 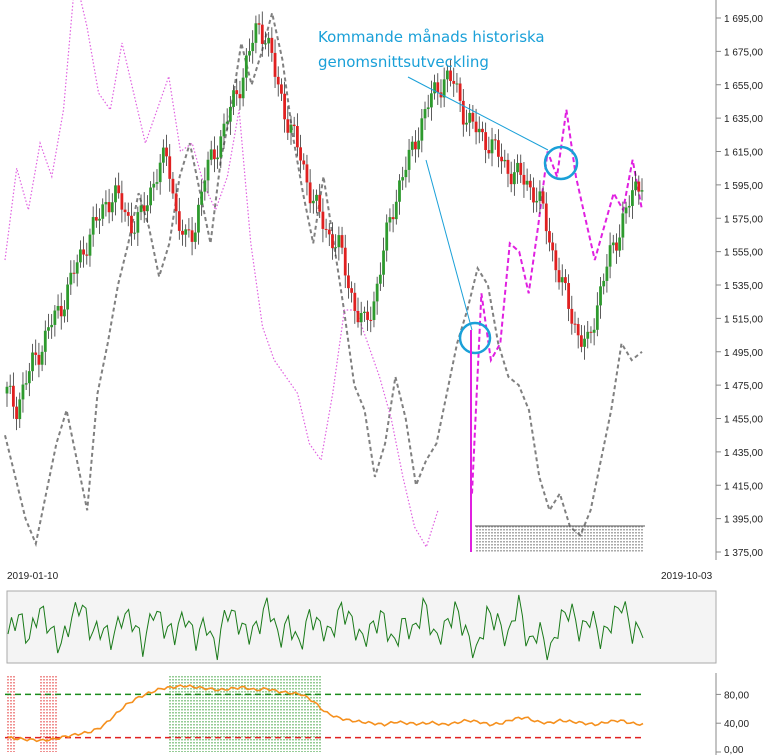 What do you see at coordinates (325, 713) in the screenshot?
I see `rsi-line` at bounding box center [325, 713].